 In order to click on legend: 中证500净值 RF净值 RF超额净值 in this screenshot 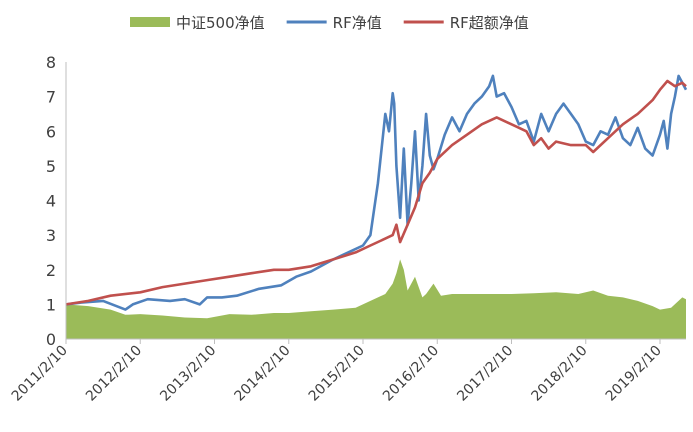, I will do `click(329, 23)`.